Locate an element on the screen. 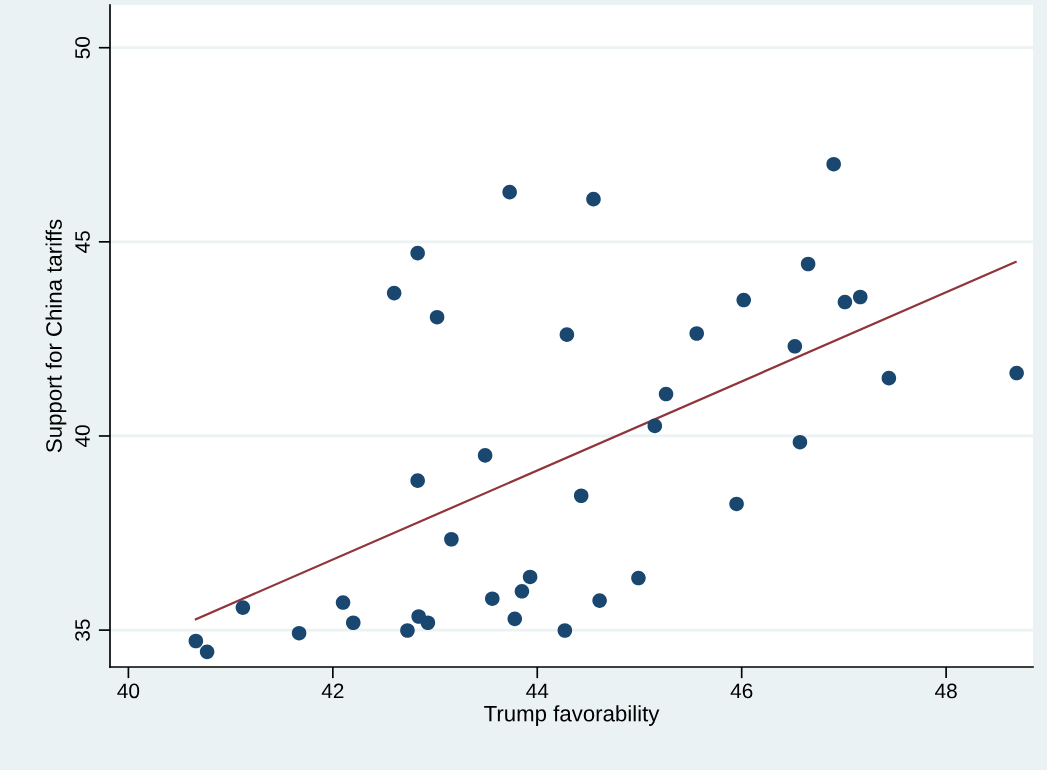 This screenshot has height=770, width=1047. y-axis-title: Support for China tariffs is located at coordinates (56, 336).